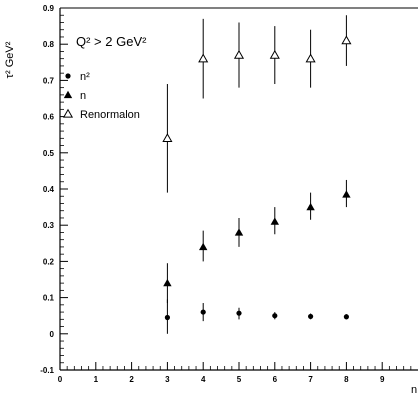 The width and height of the screenshot is (418, 396). Describe the element at coordinates (49, 44) in the screenshot. I see `y-tick-label: 0.8` at that location.